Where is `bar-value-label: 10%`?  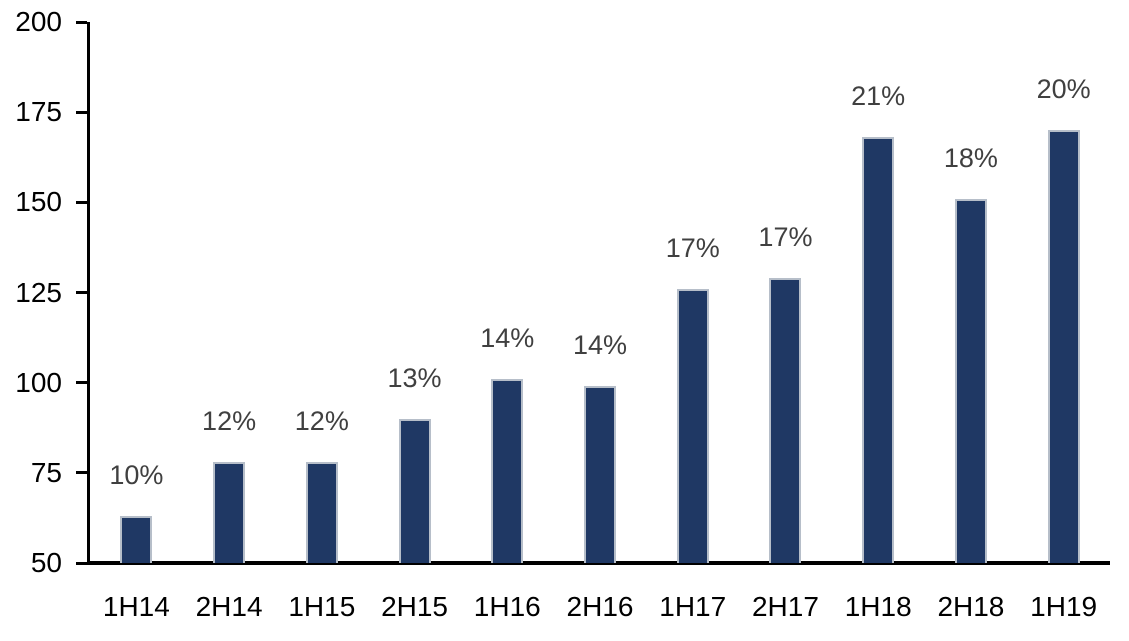
bar-value-label: 10% is located at coordinates (136, 475).